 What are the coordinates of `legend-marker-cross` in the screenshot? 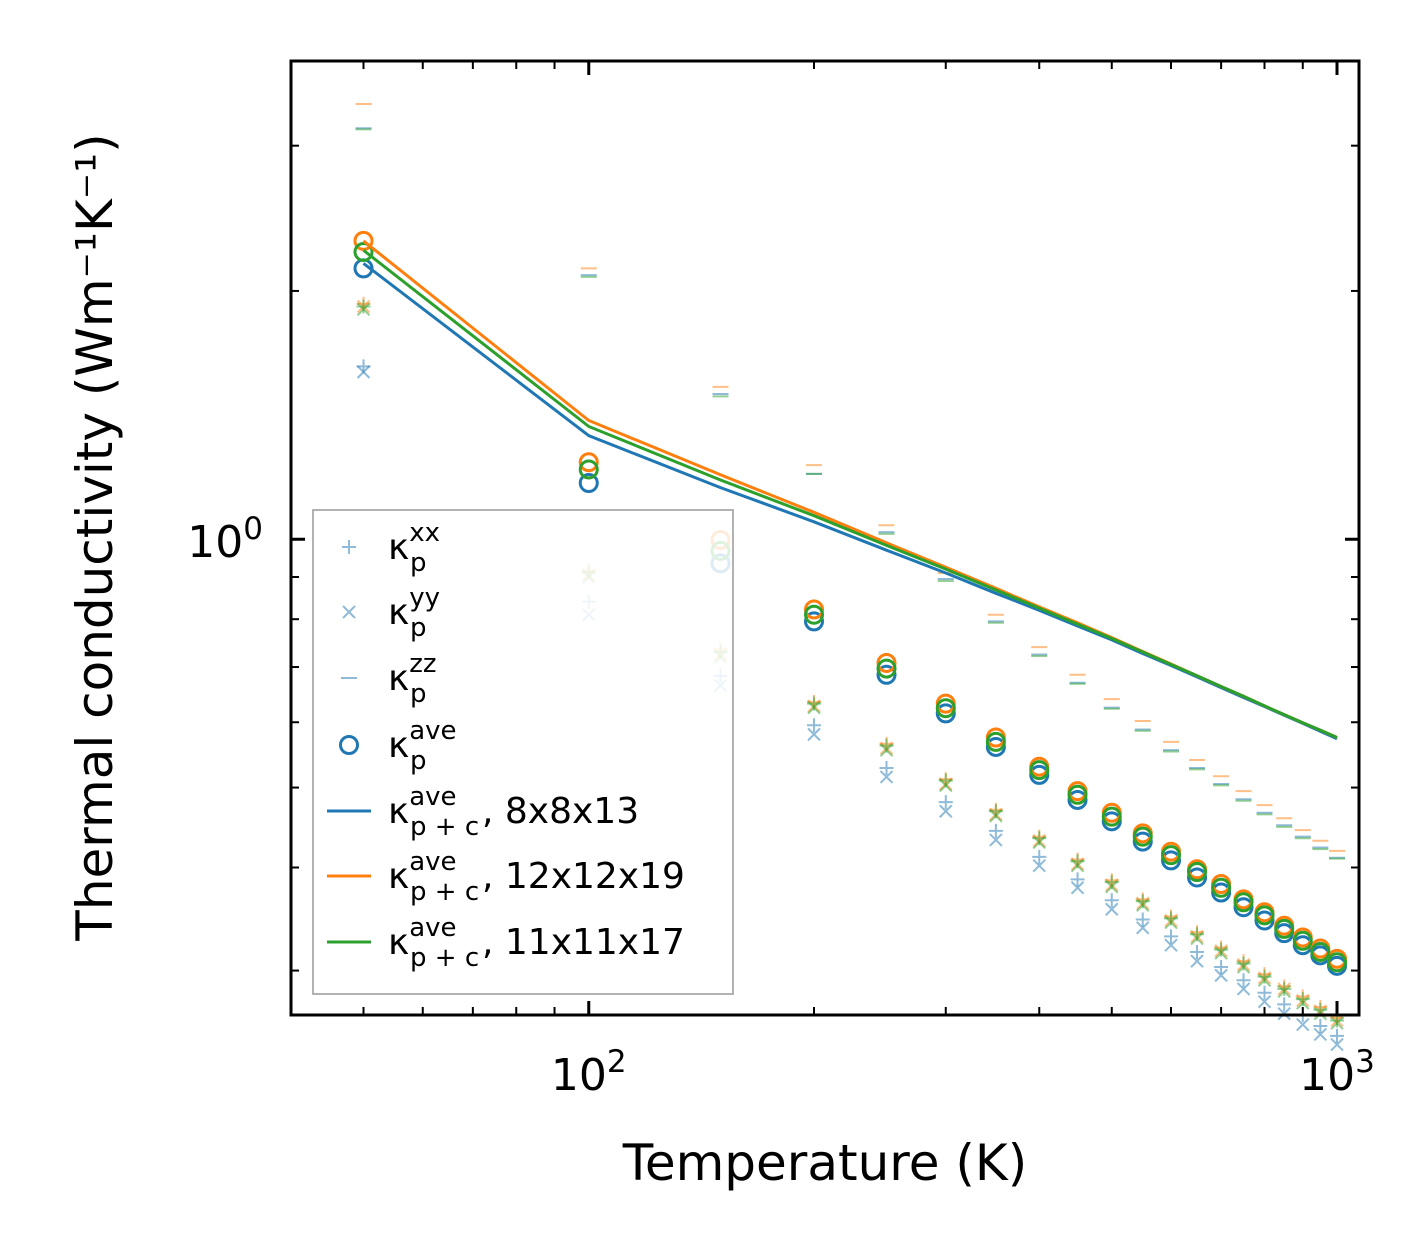 It's located at (349, 612).